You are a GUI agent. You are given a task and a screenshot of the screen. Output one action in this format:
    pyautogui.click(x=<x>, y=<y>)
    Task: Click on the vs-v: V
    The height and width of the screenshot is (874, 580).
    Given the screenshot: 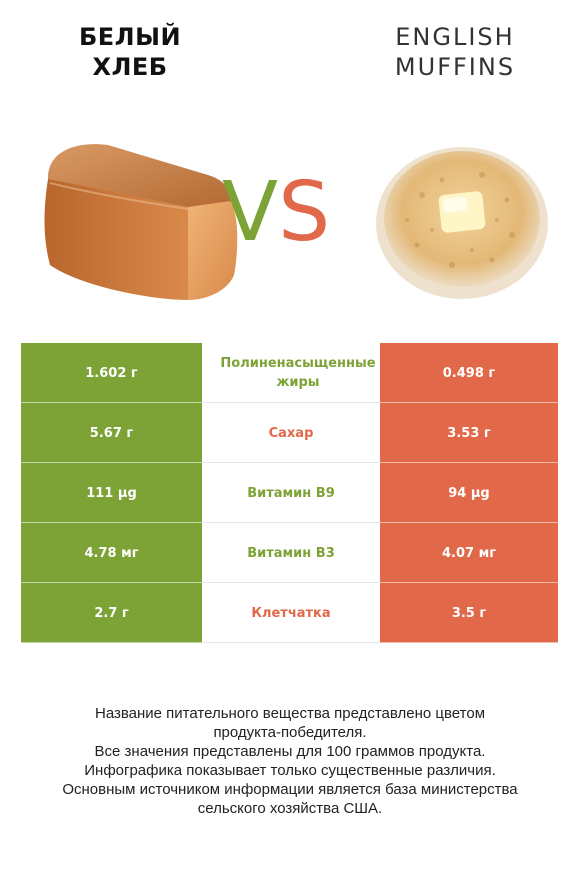 What is the action you would take?
    pyautogui.click(x=250, y=212)
    